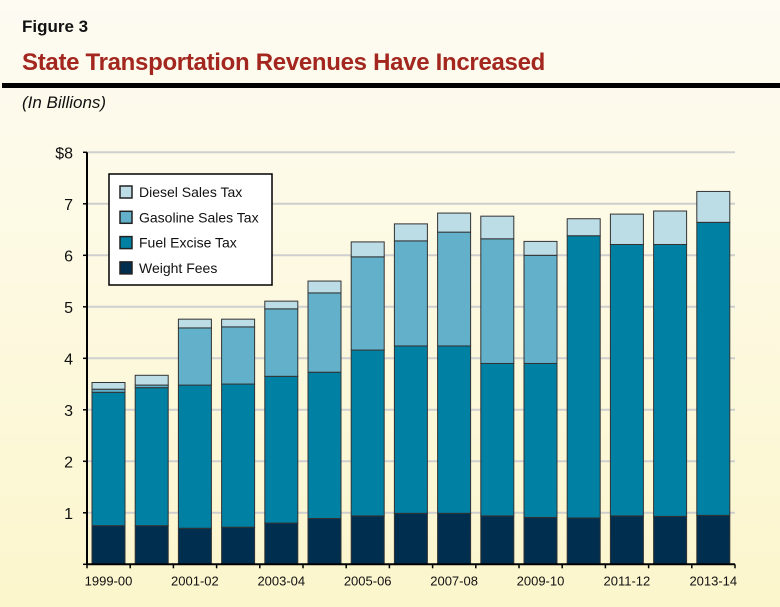 This screenshot has width=780, height=607. I want to click on x-tick-label: 2013-14, so click(713, 580).